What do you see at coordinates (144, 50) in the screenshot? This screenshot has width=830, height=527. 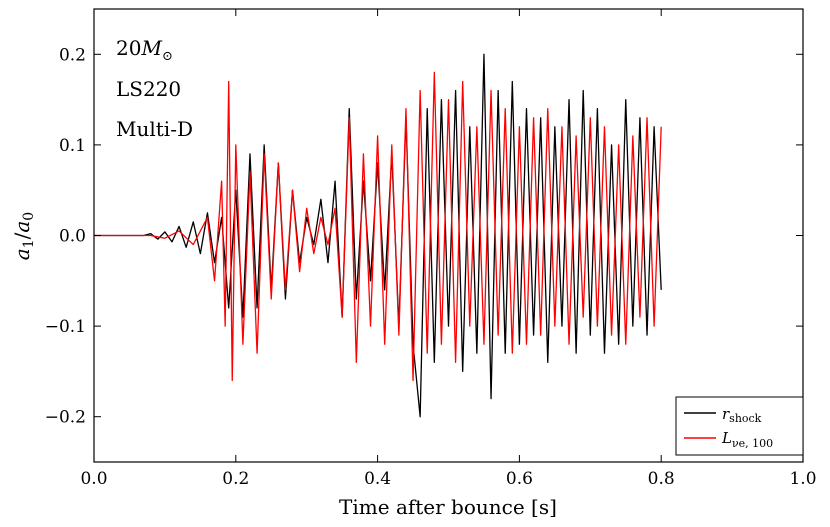 I see `annotation-mass: 20M⊙` at bounding box center [144, 50].